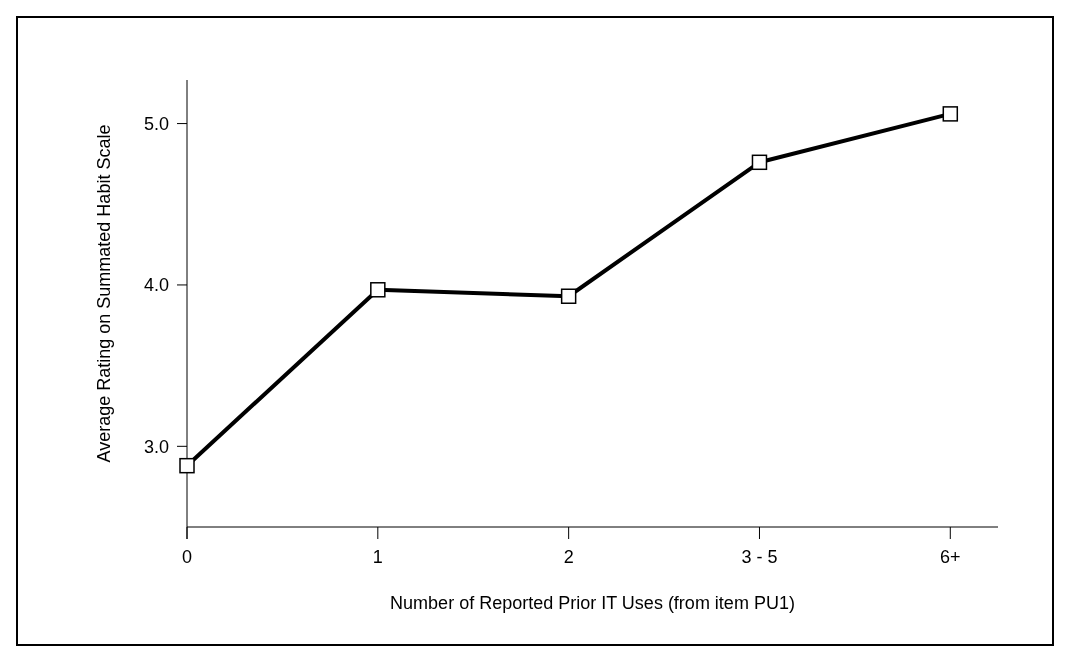 The height and width of the screenshot is (660, 1070). Describe the element at coordinates (759, 557) in the screenshot. I see `x-tick-label: 3 - 5` at that location.